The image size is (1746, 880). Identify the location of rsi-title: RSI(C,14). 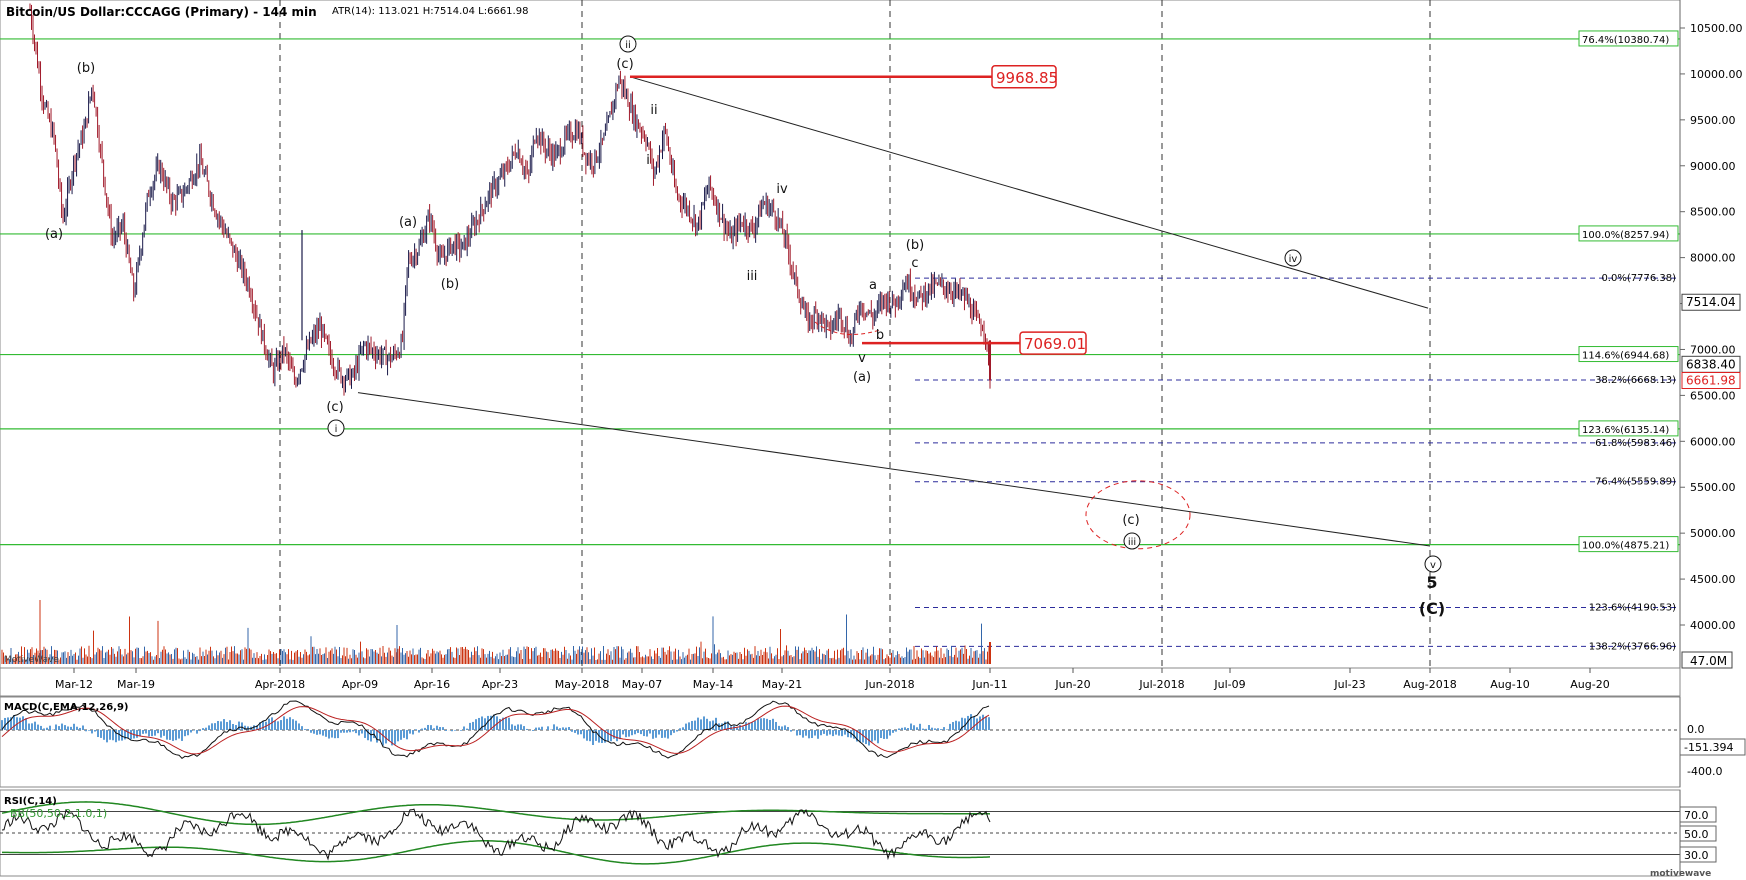
(30, 801).